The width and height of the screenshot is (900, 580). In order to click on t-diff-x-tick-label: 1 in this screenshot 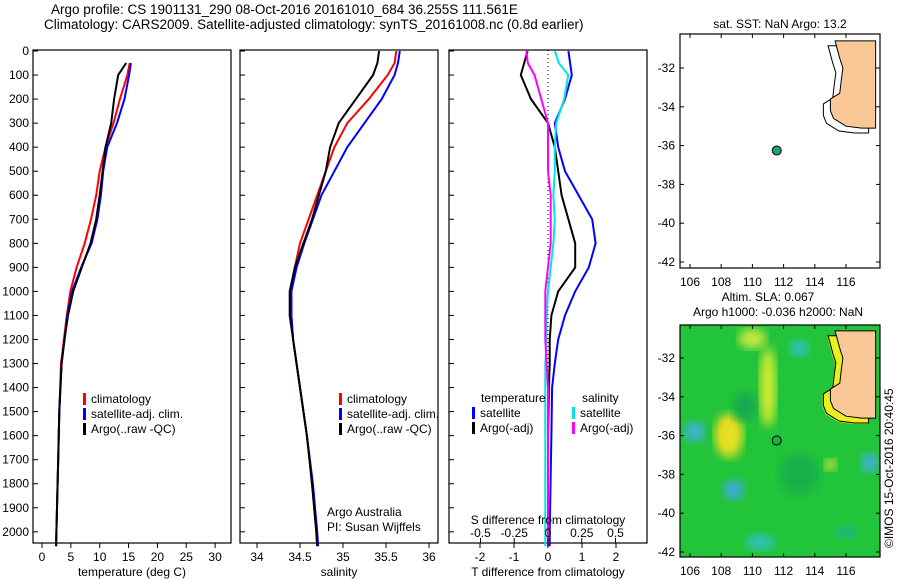, I will do `click(582, 557)`.